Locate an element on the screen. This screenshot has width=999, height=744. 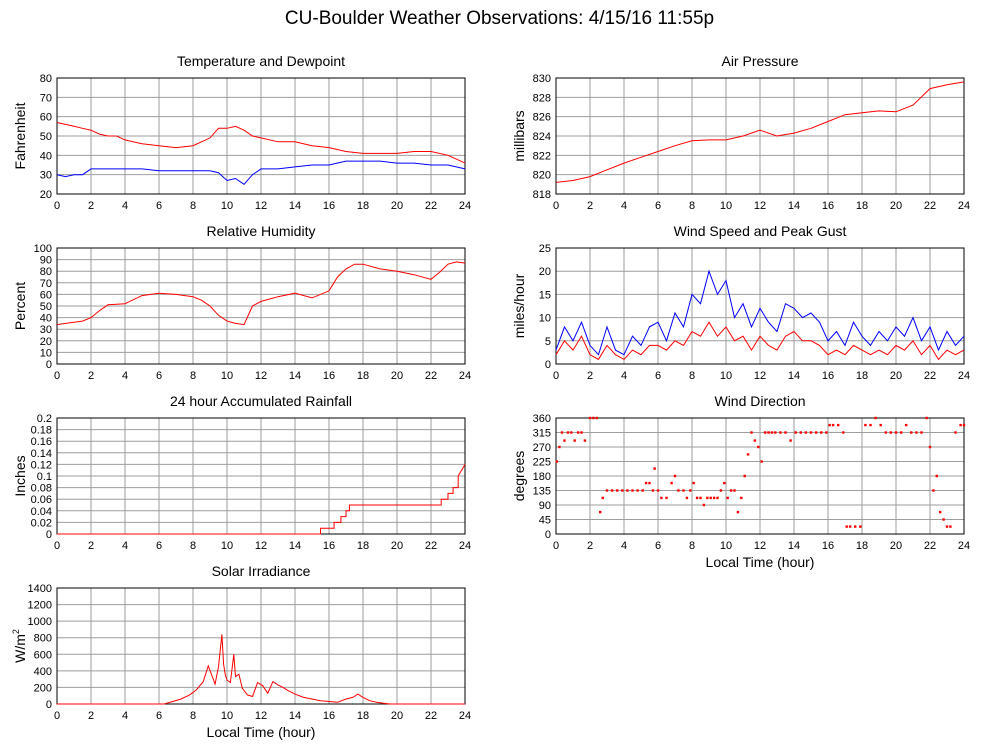
y-axis-label-text: W/m is located at coordinates (20, 648).